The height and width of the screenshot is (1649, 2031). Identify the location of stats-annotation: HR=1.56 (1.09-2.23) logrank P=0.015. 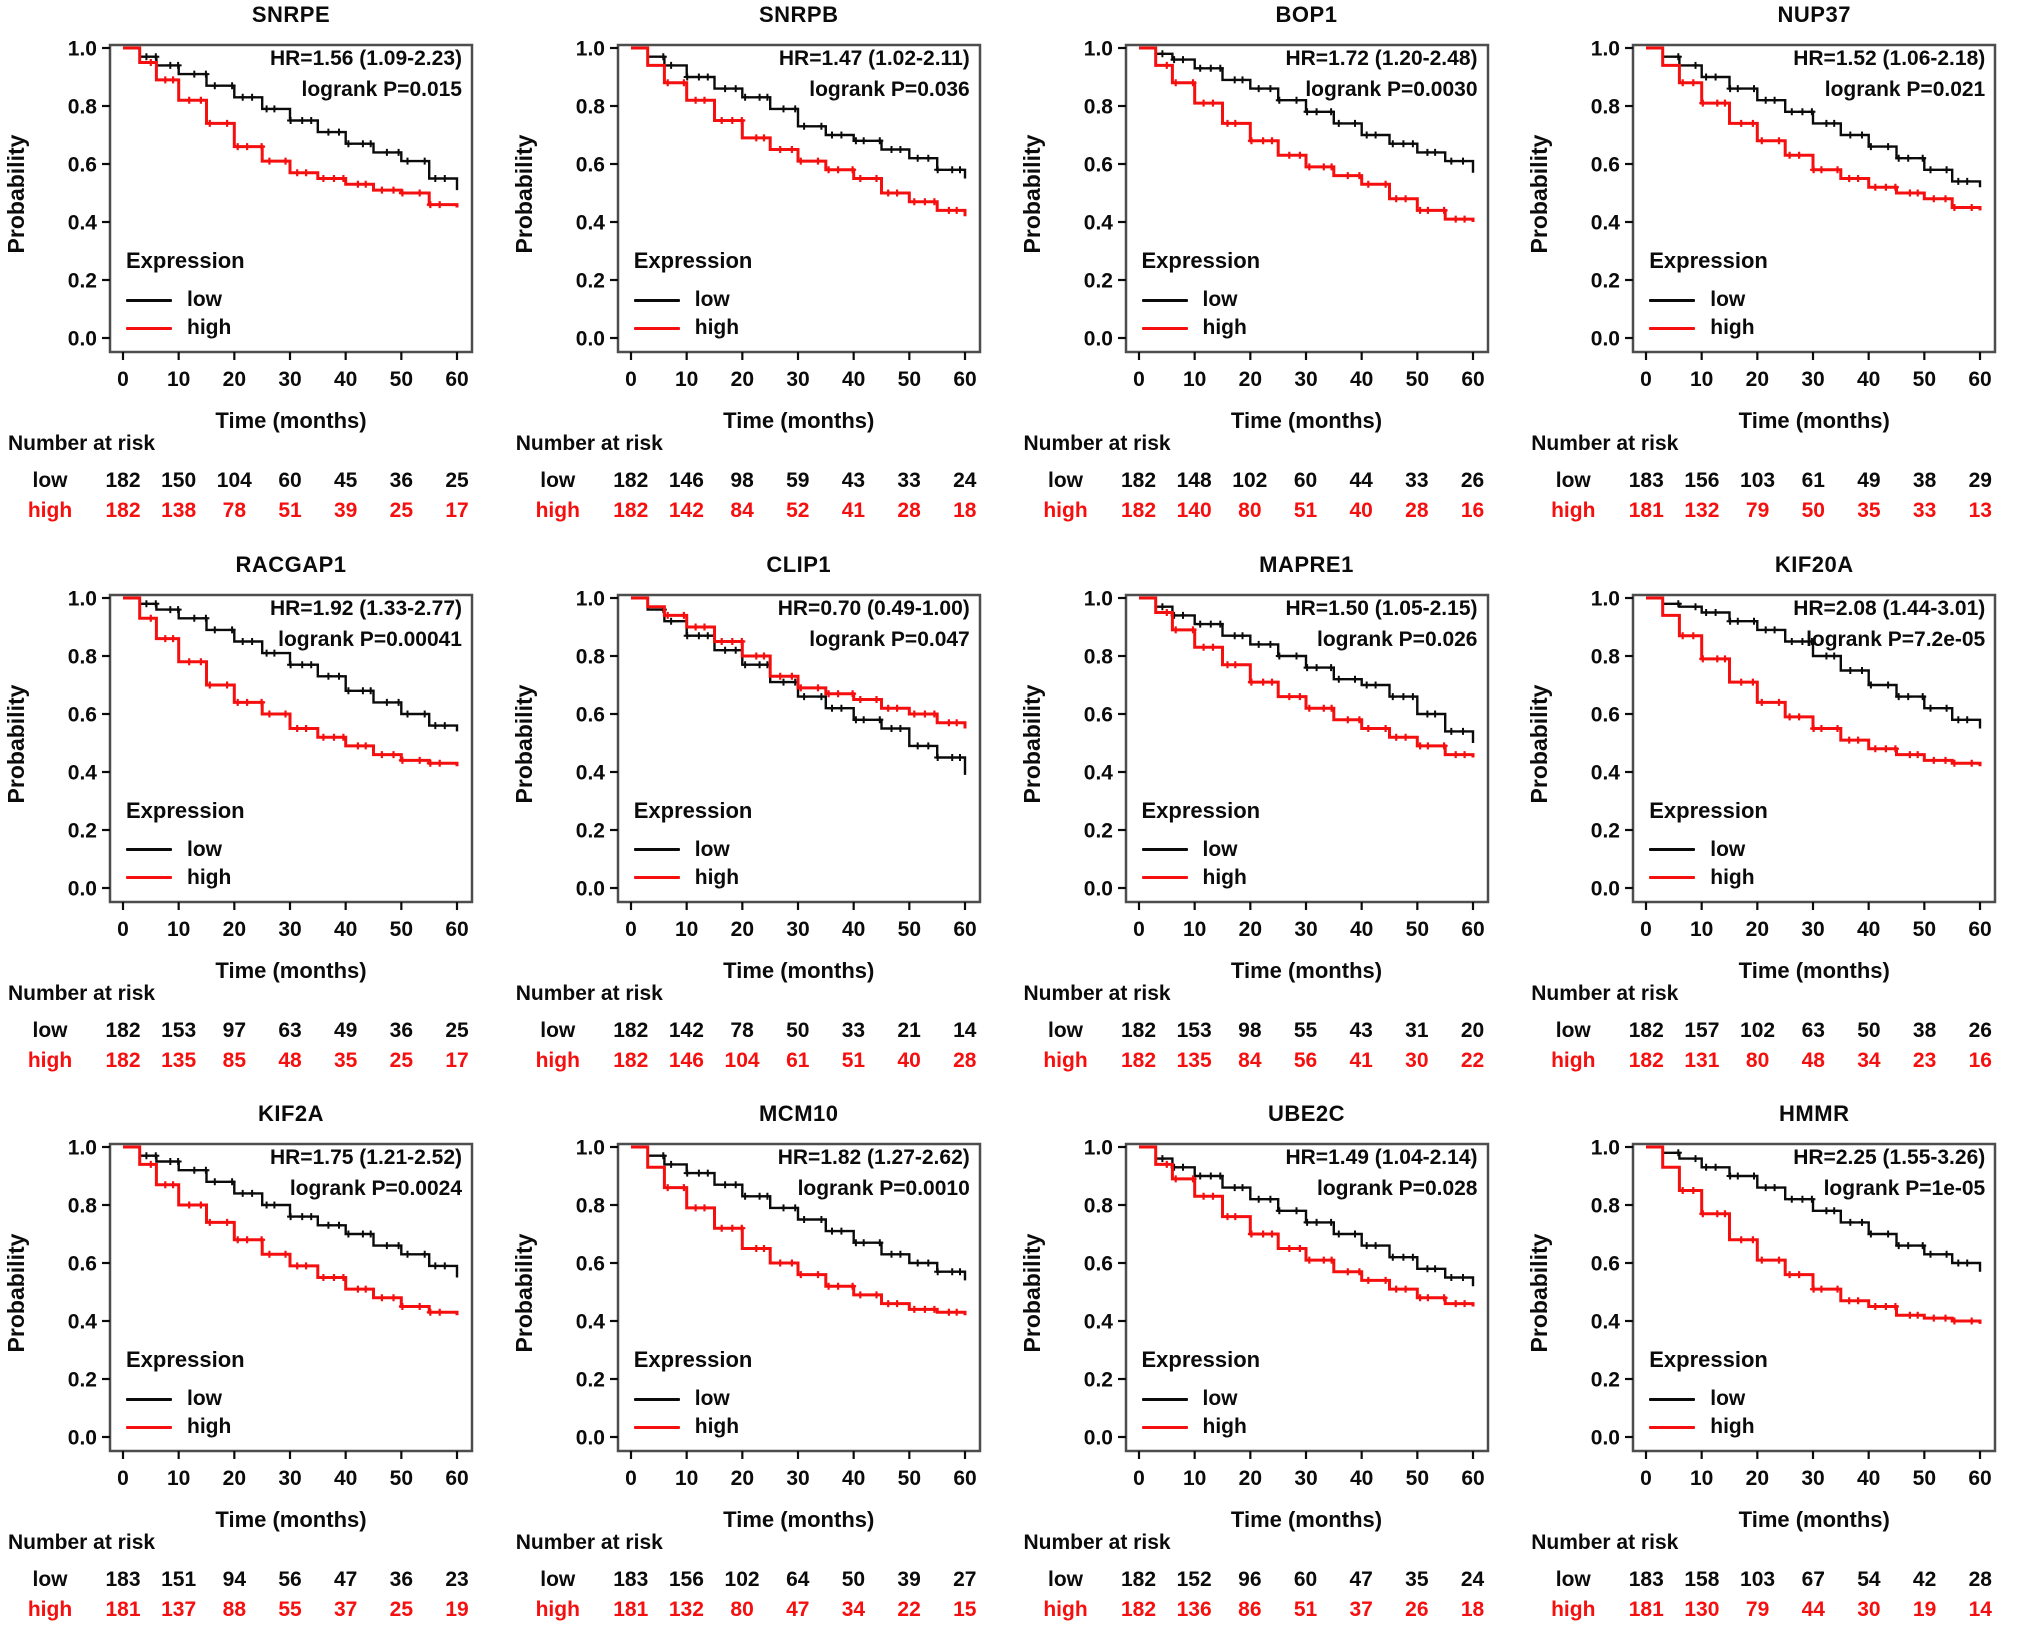
(366, 74).